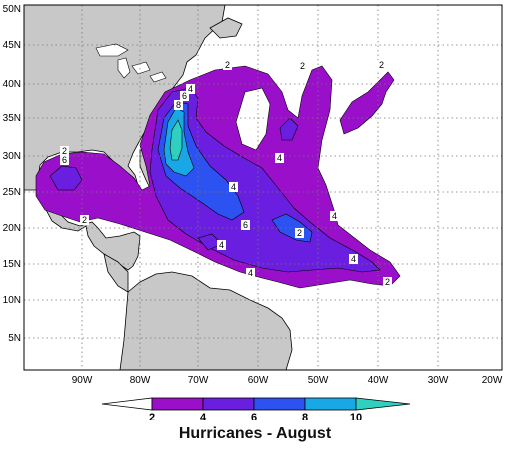 The width and height of the screenshot is (510, 456). I want to click on legend-tick: 10, so click(356, 416).